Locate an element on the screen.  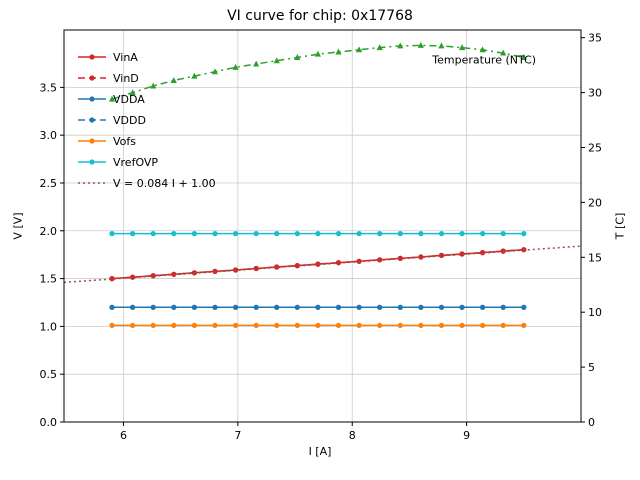
y-tick-label-left: 2.5 is located at coordinates (49, 183).